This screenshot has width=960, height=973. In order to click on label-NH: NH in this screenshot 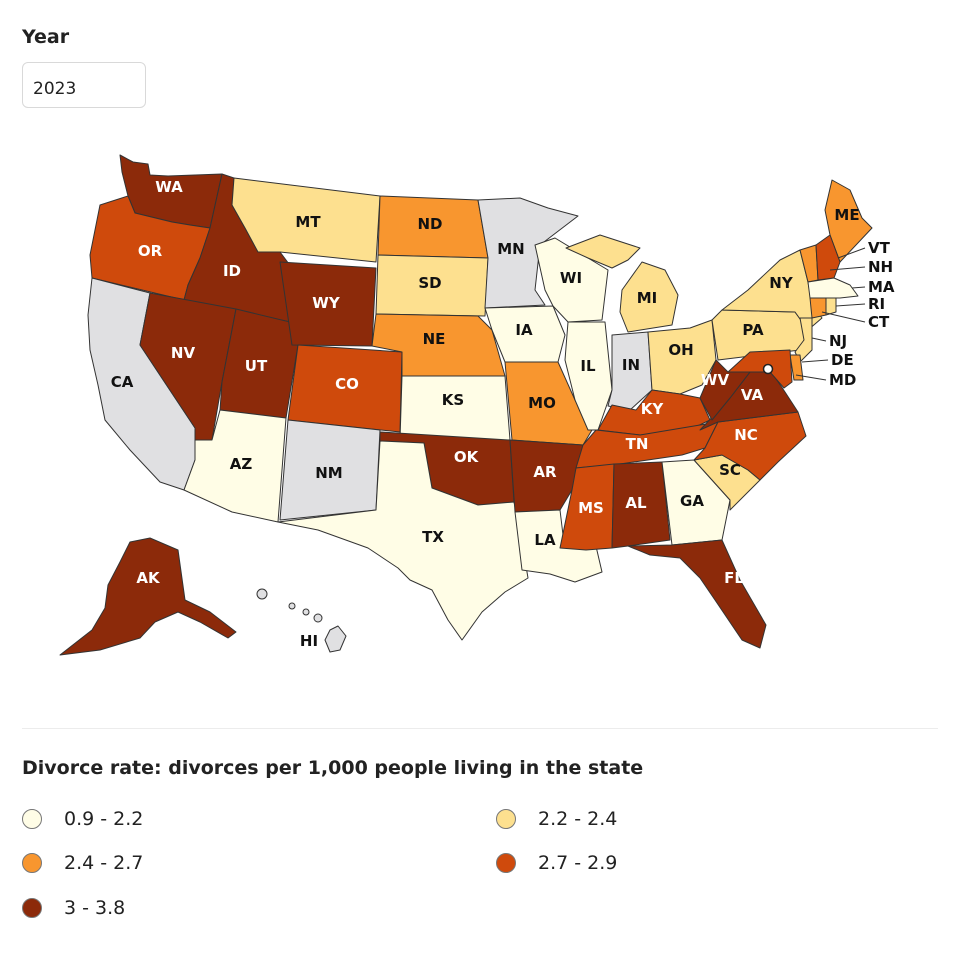, I will do `click(880, 267)`.